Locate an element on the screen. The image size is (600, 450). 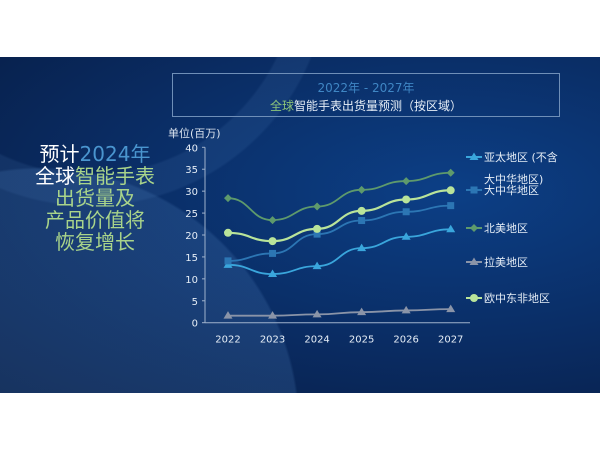
x-tick-label: 2025 is located at coordinates (361, 340).